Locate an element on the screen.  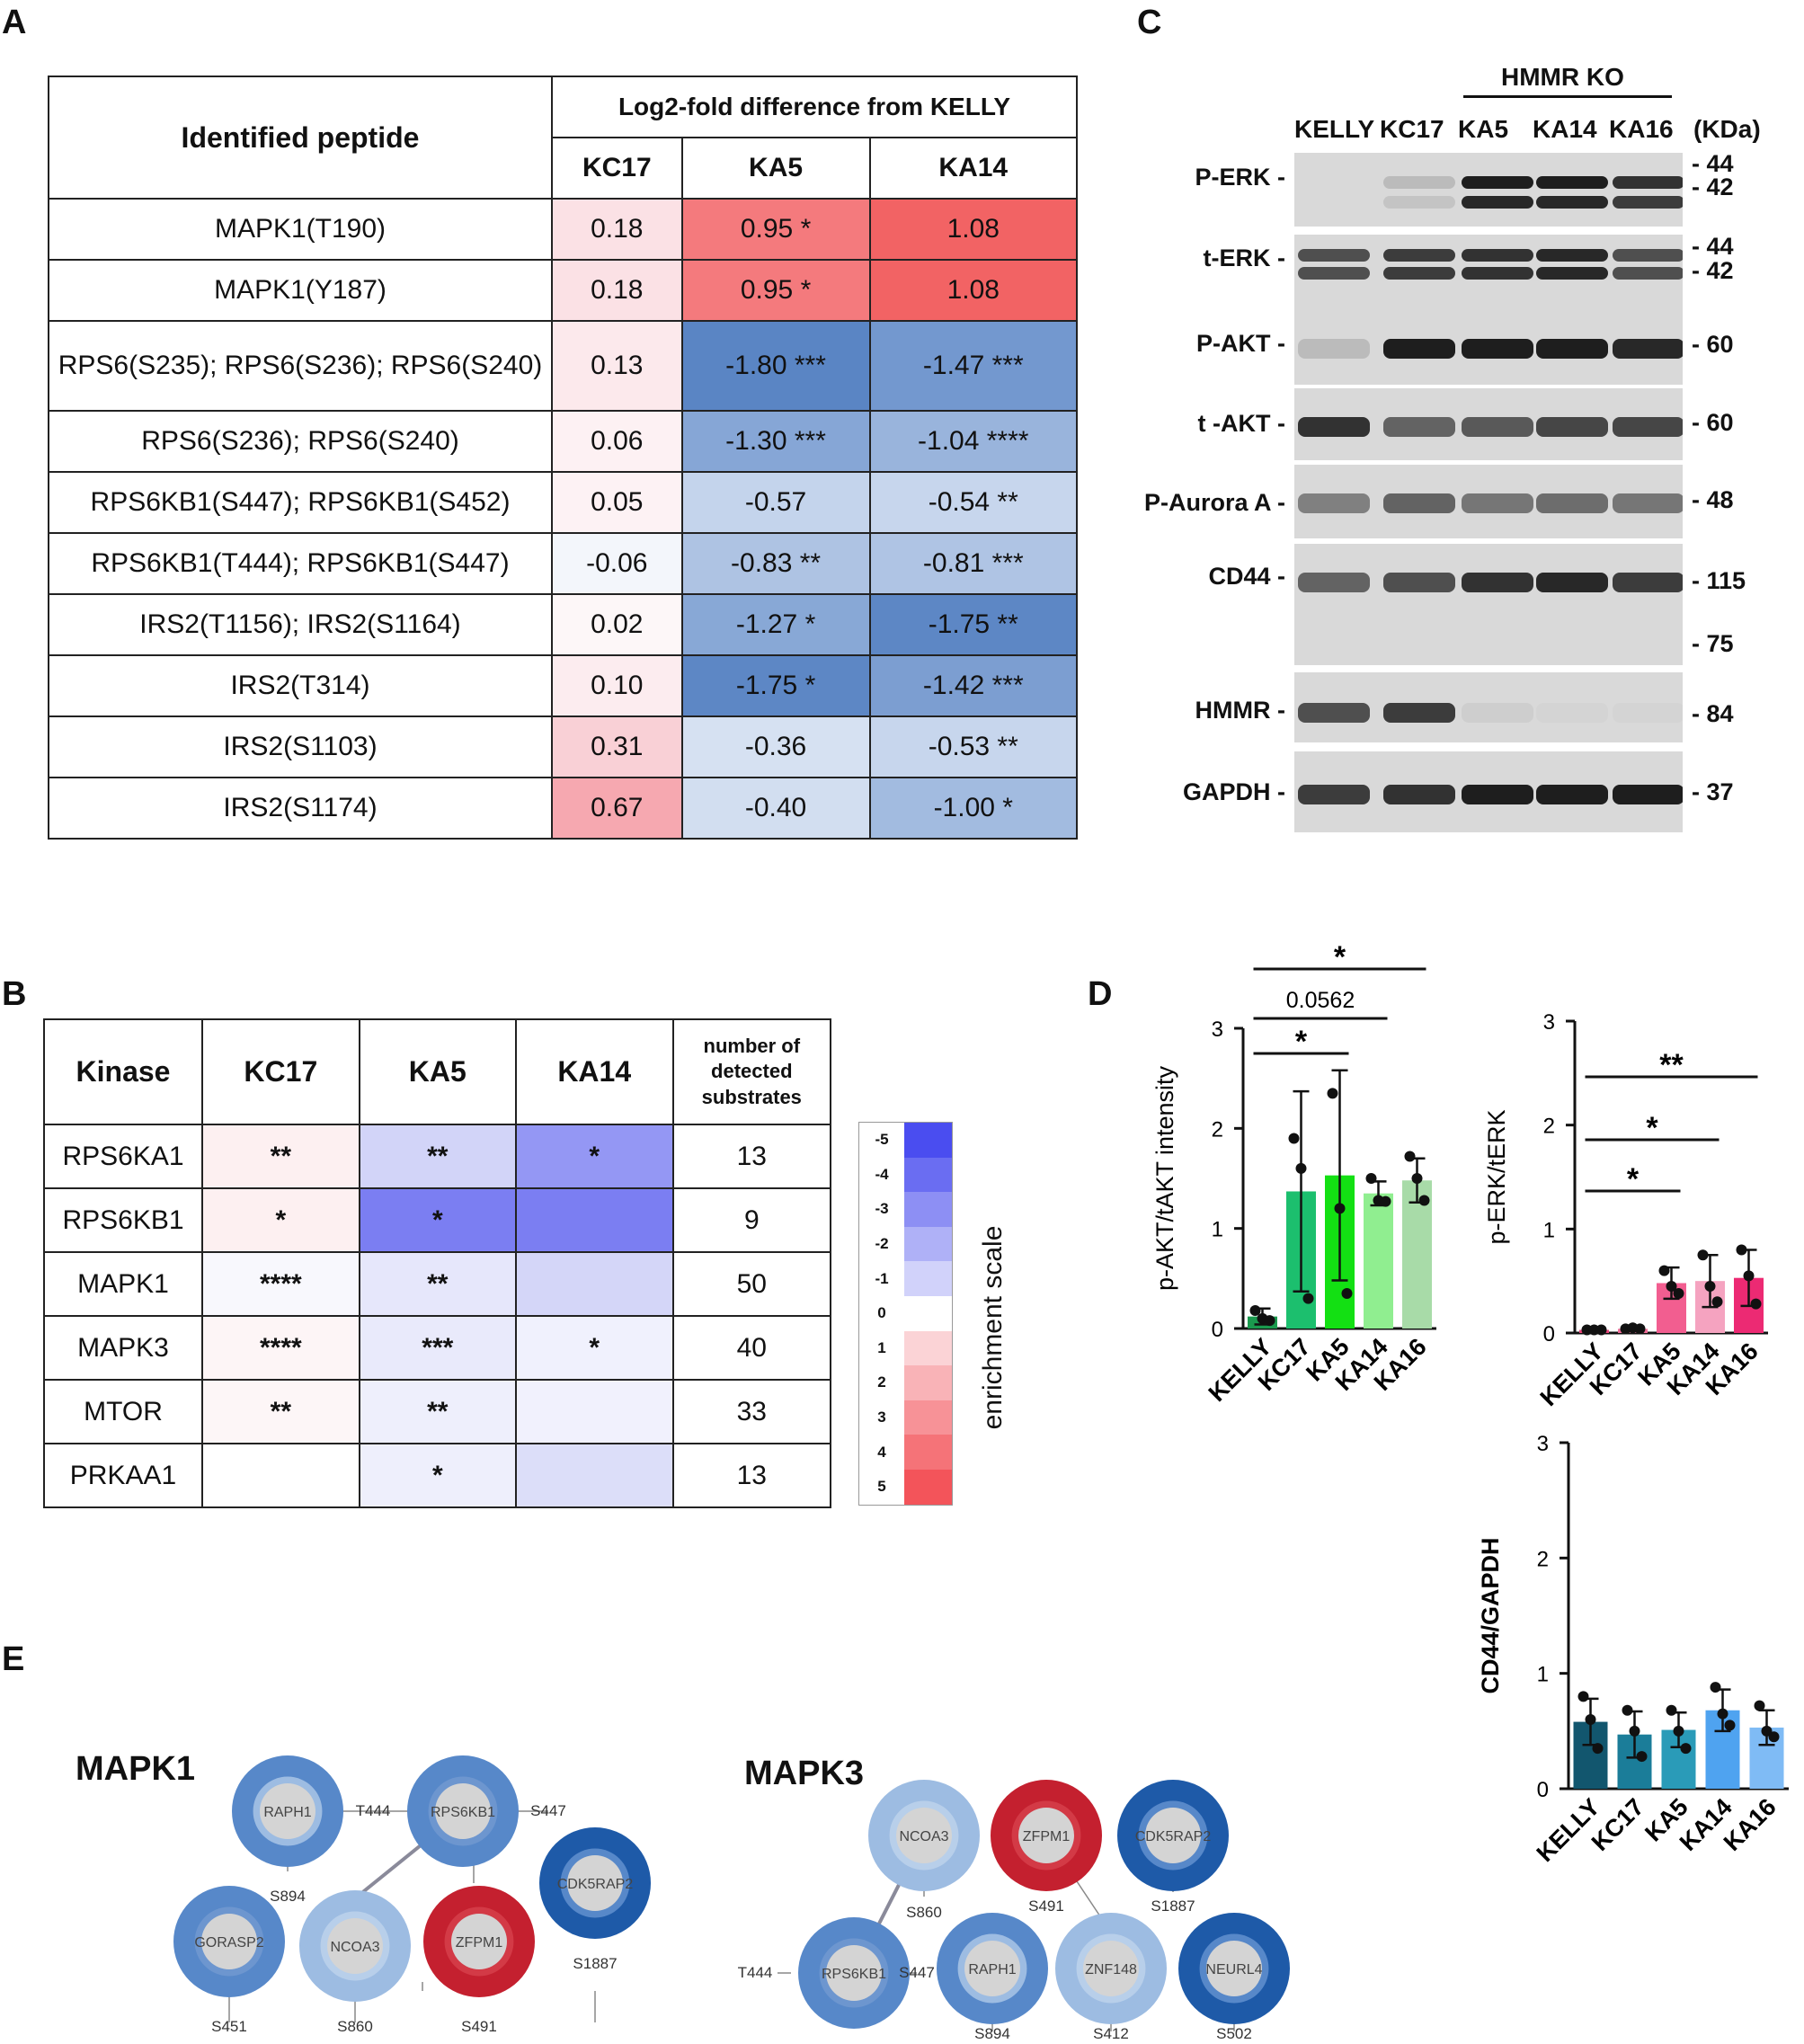
kinase-name: MAPK1 is located at coordinates (123, 1284).